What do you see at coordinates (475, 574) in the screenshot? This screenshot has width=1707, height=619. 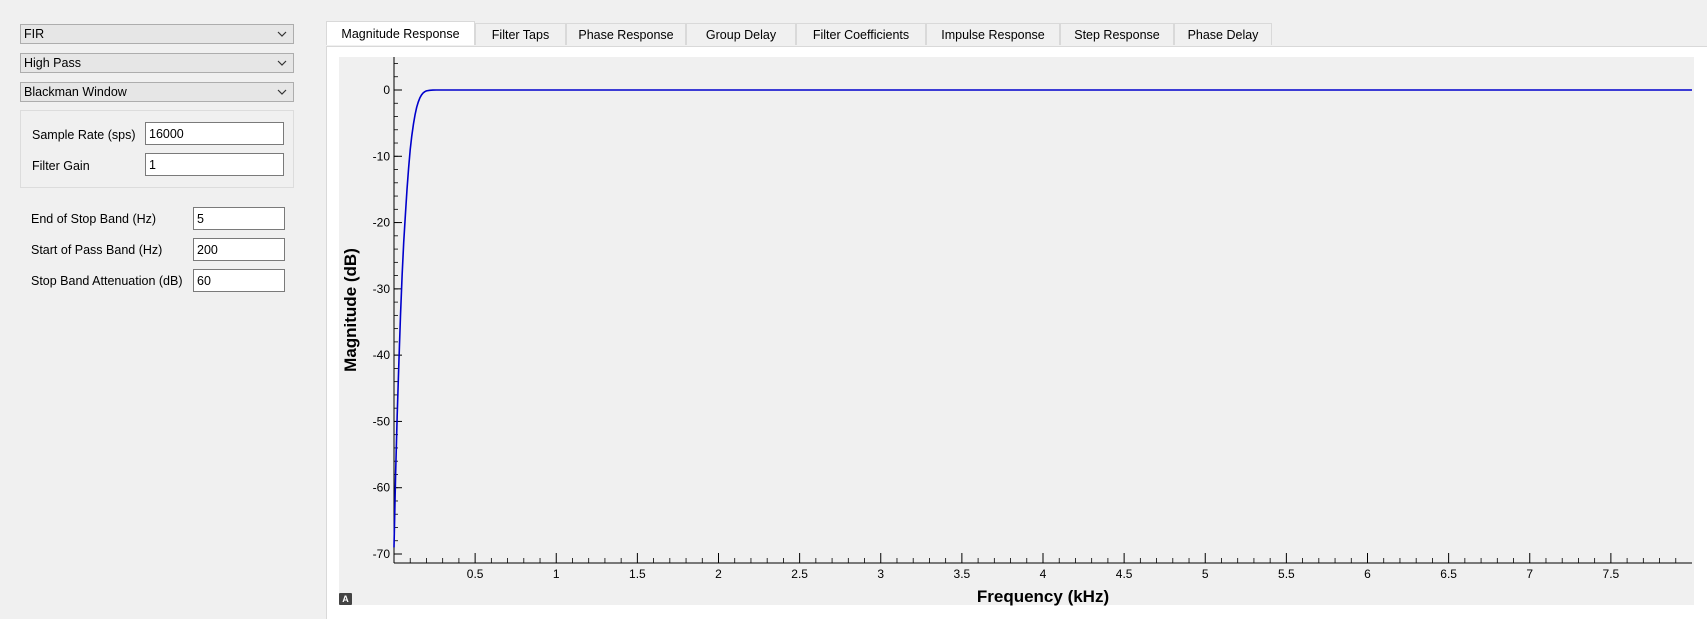 I see `x-tick-label: 0.5` at bounding box center [475, 574].